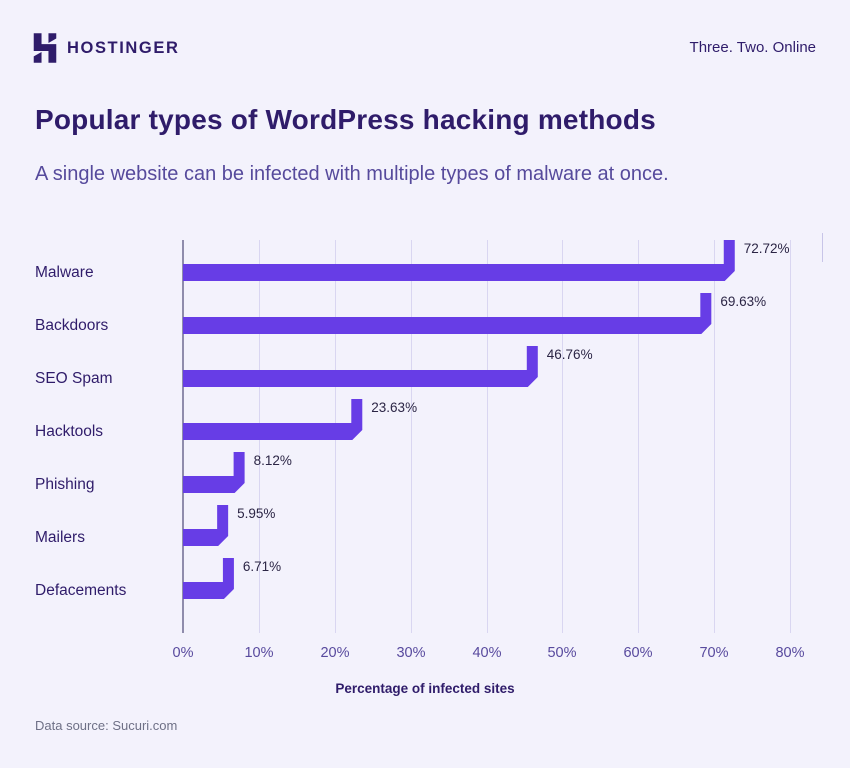 The width and height of the screenshot is (850, 768). What do you see at coordinates (74, 378) in the screenshot?
I see `category-label: SEO Spam` at bounding box center [74, 378].